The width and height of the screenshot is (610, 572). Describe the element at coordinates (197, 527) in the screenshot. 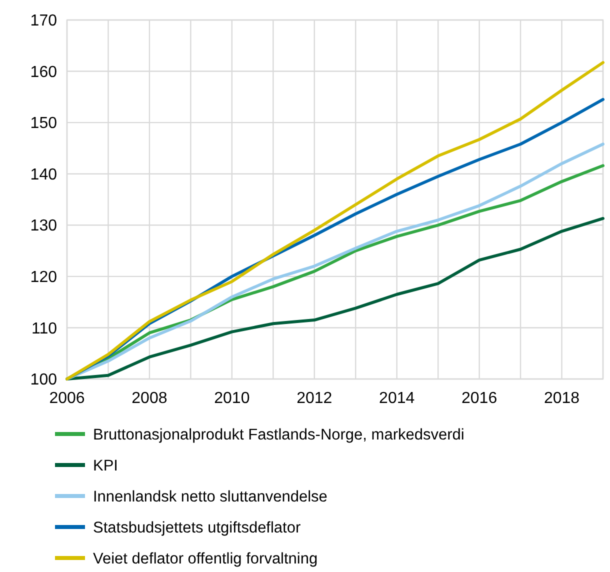

I see `legend-label: Statsbudsjettets utgiftsdeflator` at that location.